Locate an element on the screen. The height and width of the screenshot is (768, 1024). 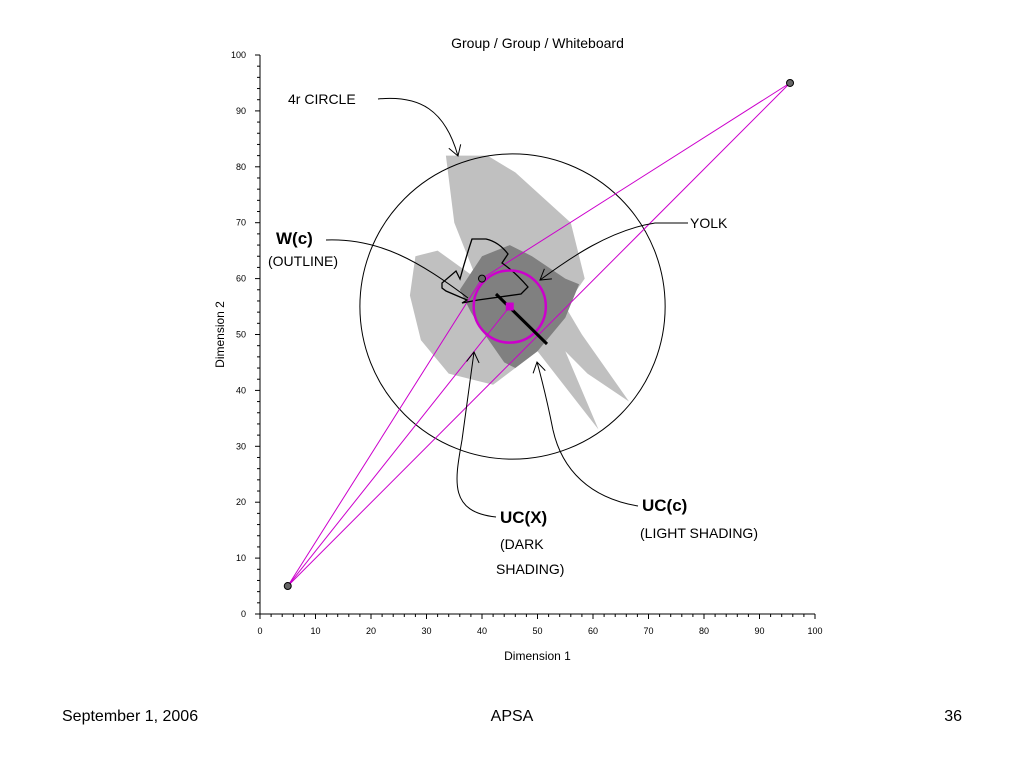
y-tick-label: 40 is located at coordinates (241, 390).